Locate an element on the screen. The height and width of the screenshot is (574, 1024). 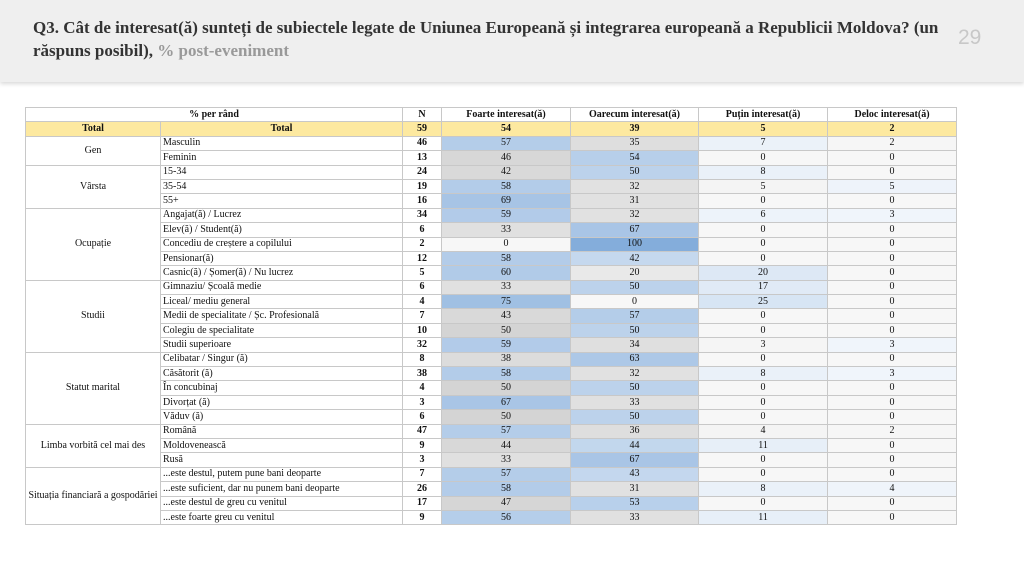
data-row: Elev(ă) / Student(ă) 6 33 67 0 0 is located at coordinates (492, 230).